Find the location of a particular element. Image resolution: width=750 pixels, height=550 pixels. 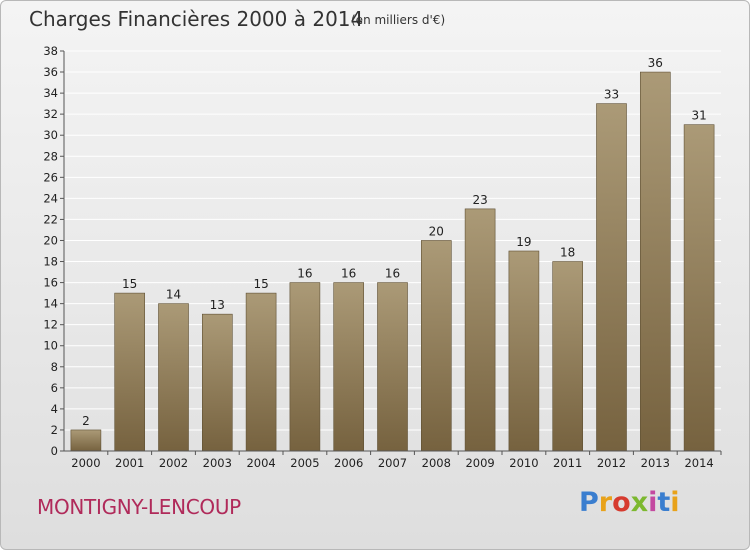

bar-value-label: 23 is located at coordinates (479, 200).